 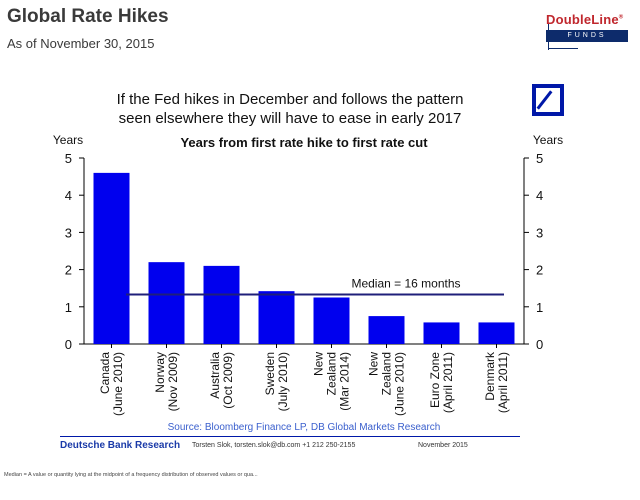 I want to click on deutsche-bank-logo-icon, so click(x=548, y=100).